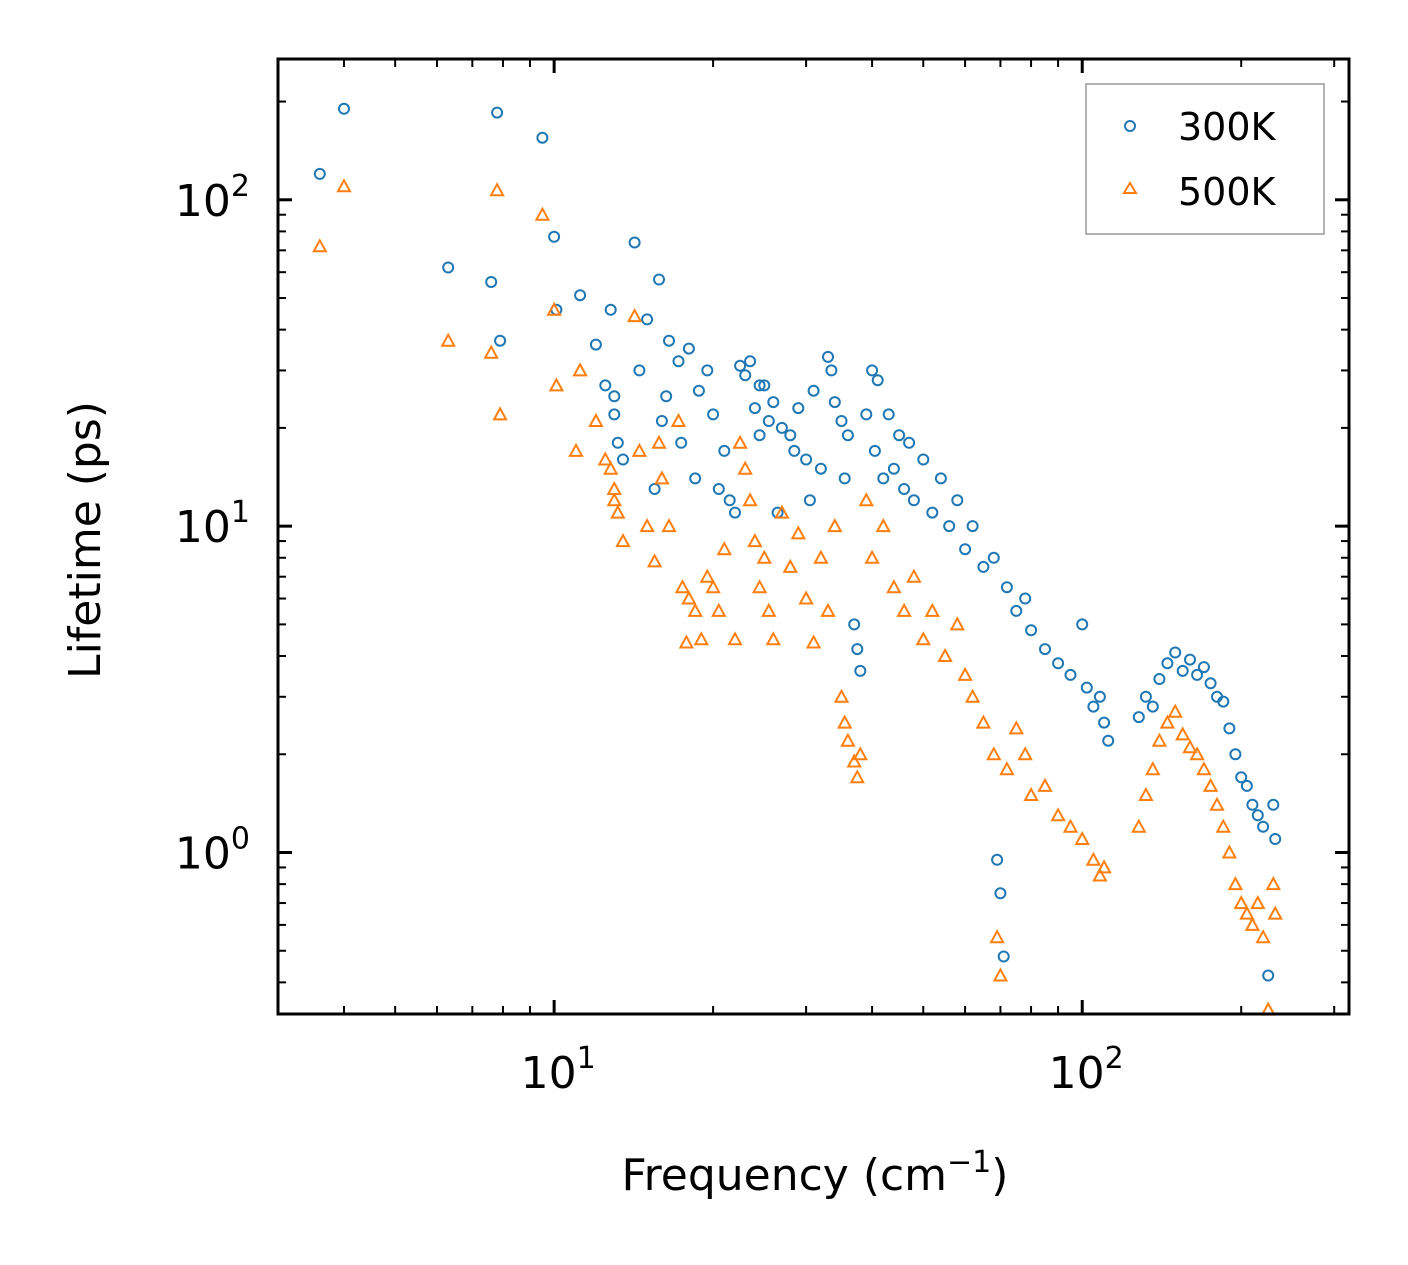  I want to click on y-axis-label: Lifetime (ps), so click(85, 540).